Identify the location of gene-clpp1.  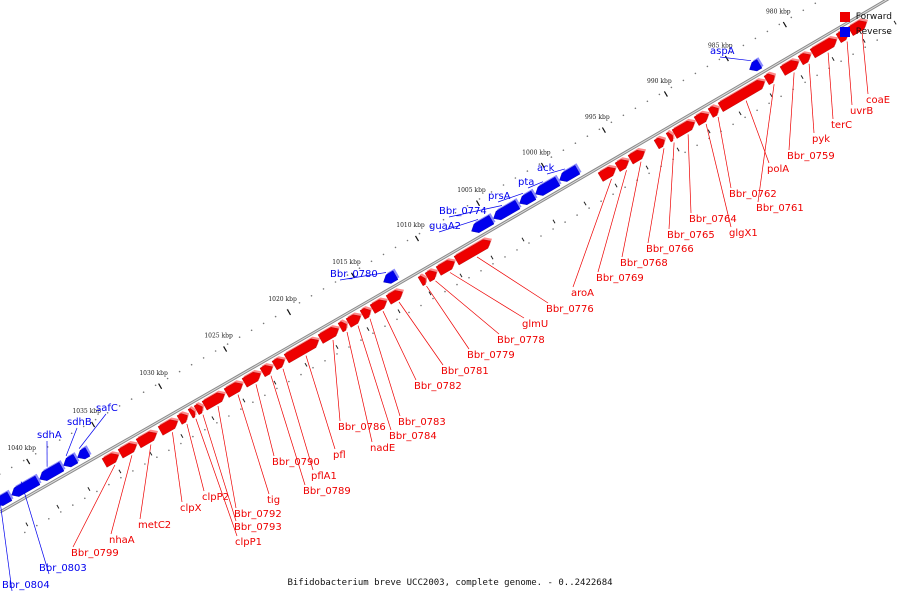
(192, 412).